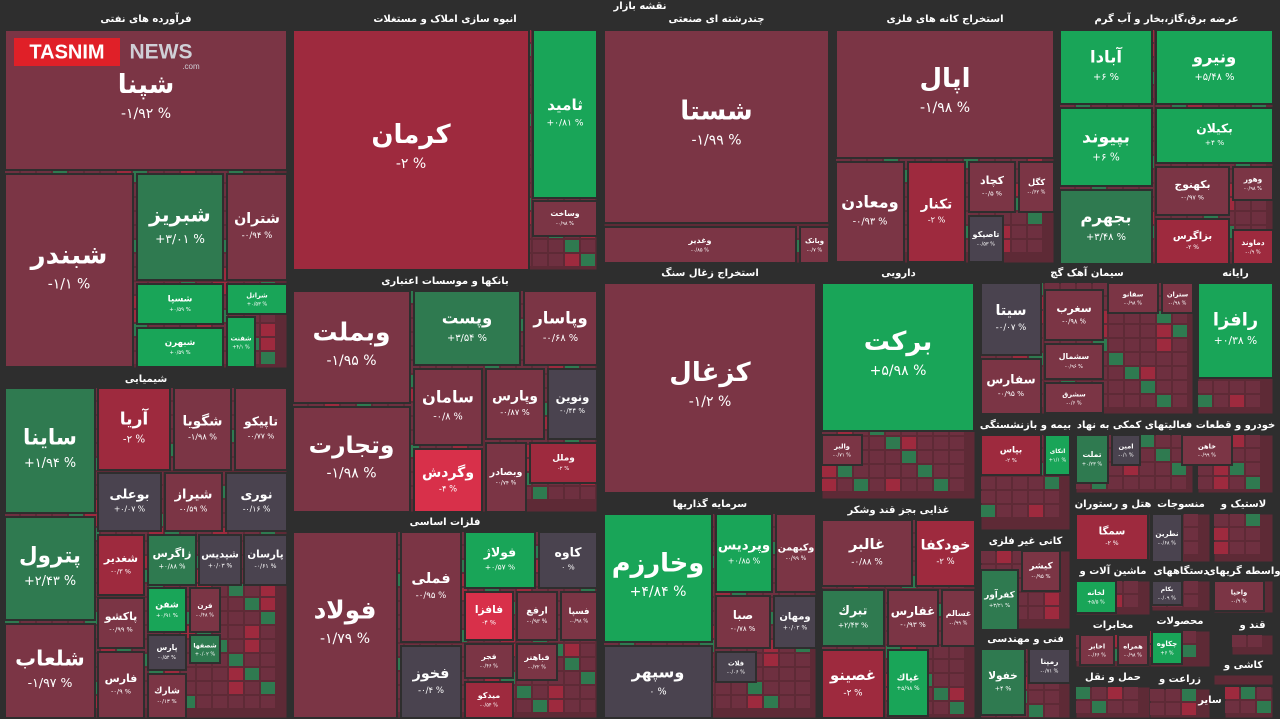  I want to click on stock-change: -۰/۷۴ %, so click(506, 484).